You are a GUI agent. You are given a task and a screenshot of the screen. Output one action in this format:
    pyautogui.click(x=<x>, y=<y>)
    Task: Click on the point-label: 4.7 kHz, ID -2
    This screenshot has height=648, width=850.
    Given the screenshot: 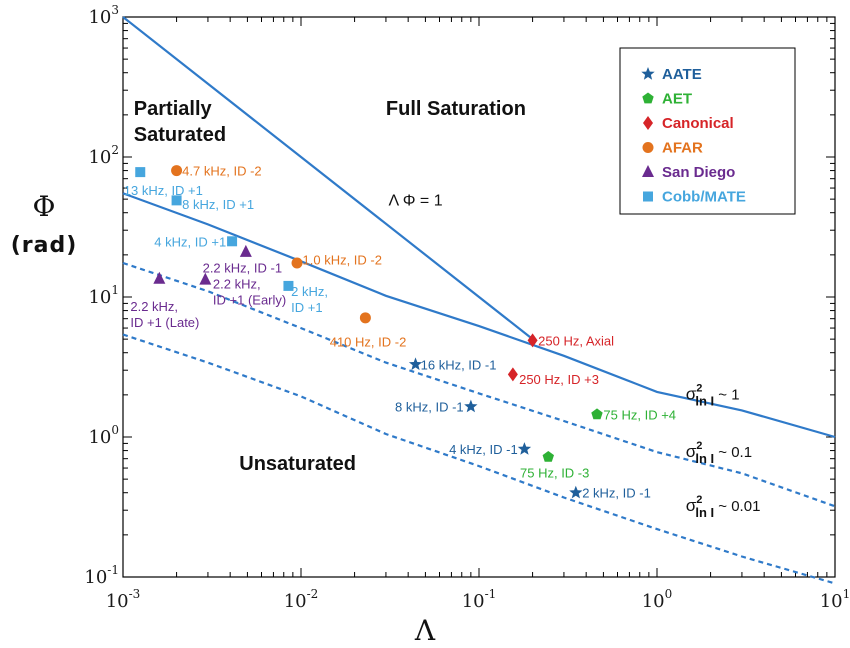 What is the action you would take?
    pyautogui.click(x=221, y=171)
    